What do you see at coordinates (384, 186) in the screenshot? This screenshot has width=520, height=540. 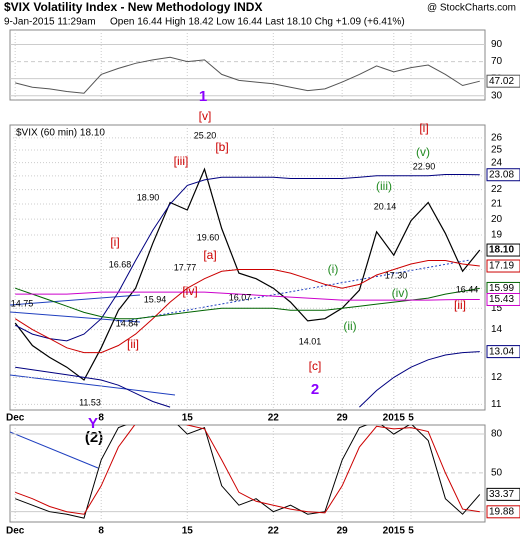 I see `annotation: (iii)` at bounding box center [384, 186].